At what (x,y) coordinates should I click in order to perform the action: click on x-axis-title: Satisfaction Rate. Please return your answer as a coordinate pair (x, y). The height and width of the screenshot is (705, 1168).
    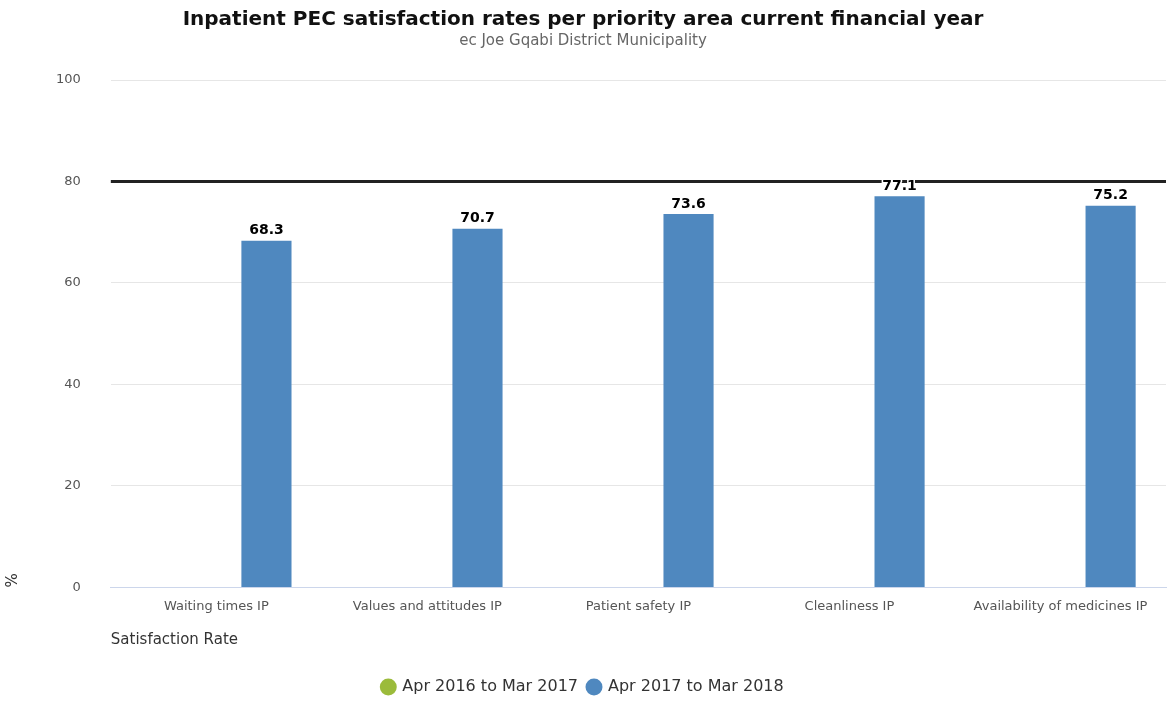
    Looking at the image, I should click on (174, 638).